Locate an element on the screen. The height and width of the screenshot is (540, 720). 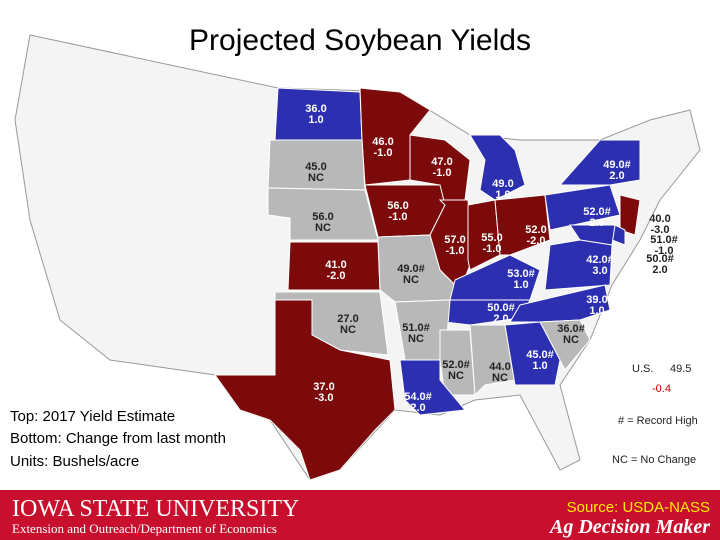
state-yield: 53.0# is located at coordinates (521, 274).